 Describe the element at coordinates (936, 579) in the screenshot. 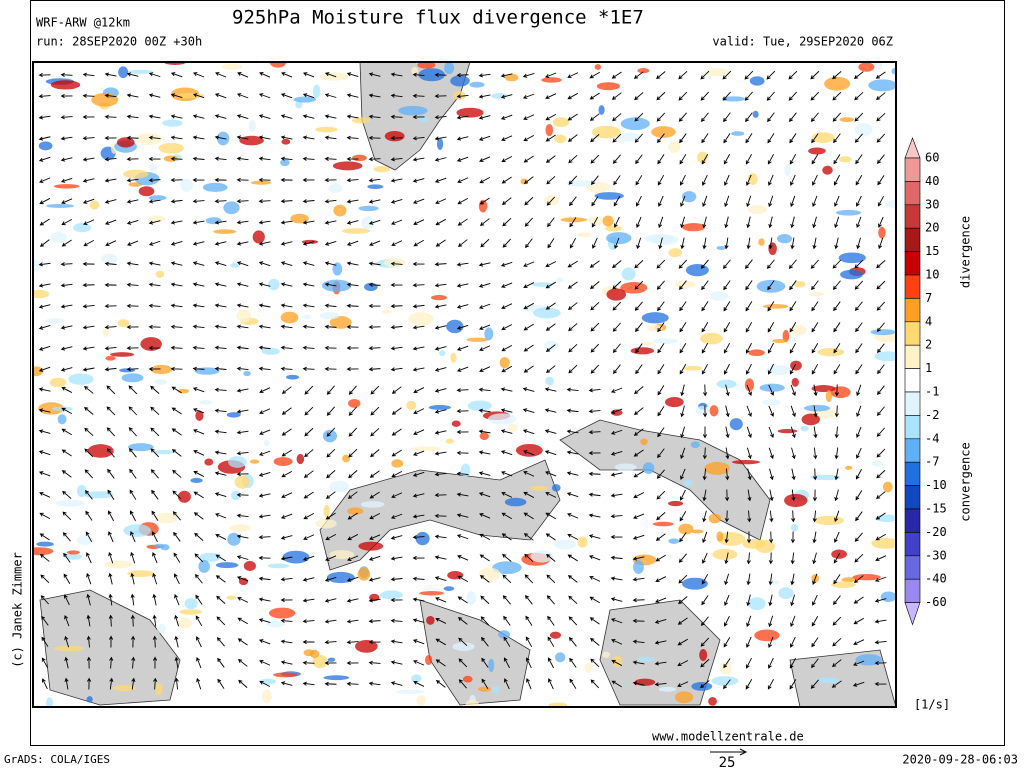

I see `colorbar-label: -40` at that location.